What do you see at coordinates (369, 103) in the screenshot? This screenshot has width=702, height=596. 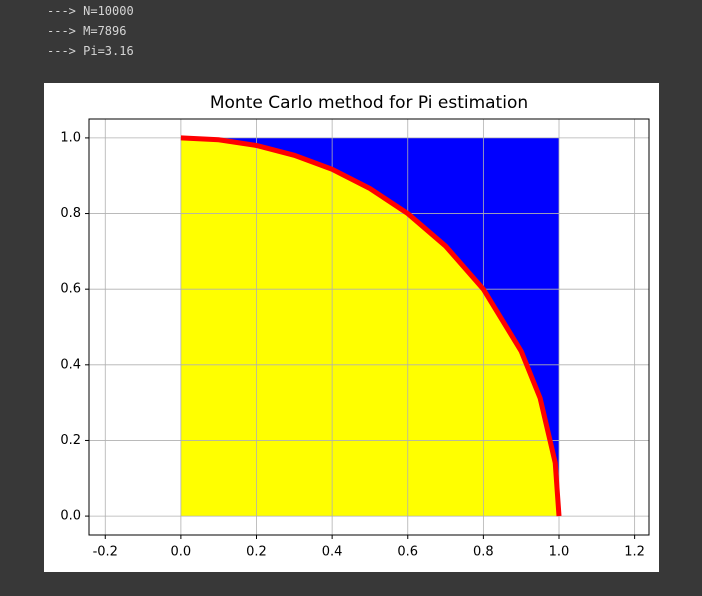 I see `chart-title: Monte Carlo method for Pi estimation` at bounding box center [369, 103].